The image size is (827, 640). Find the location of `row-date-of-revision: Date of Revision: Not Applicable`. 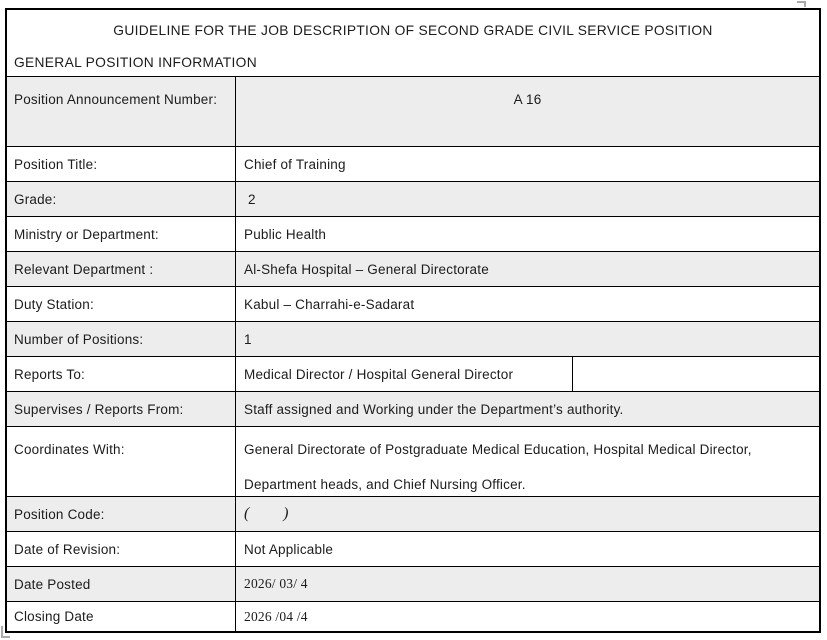

row-date-of-revision: Date of Revision: Not Applicable is located at coordinates (413, 548).